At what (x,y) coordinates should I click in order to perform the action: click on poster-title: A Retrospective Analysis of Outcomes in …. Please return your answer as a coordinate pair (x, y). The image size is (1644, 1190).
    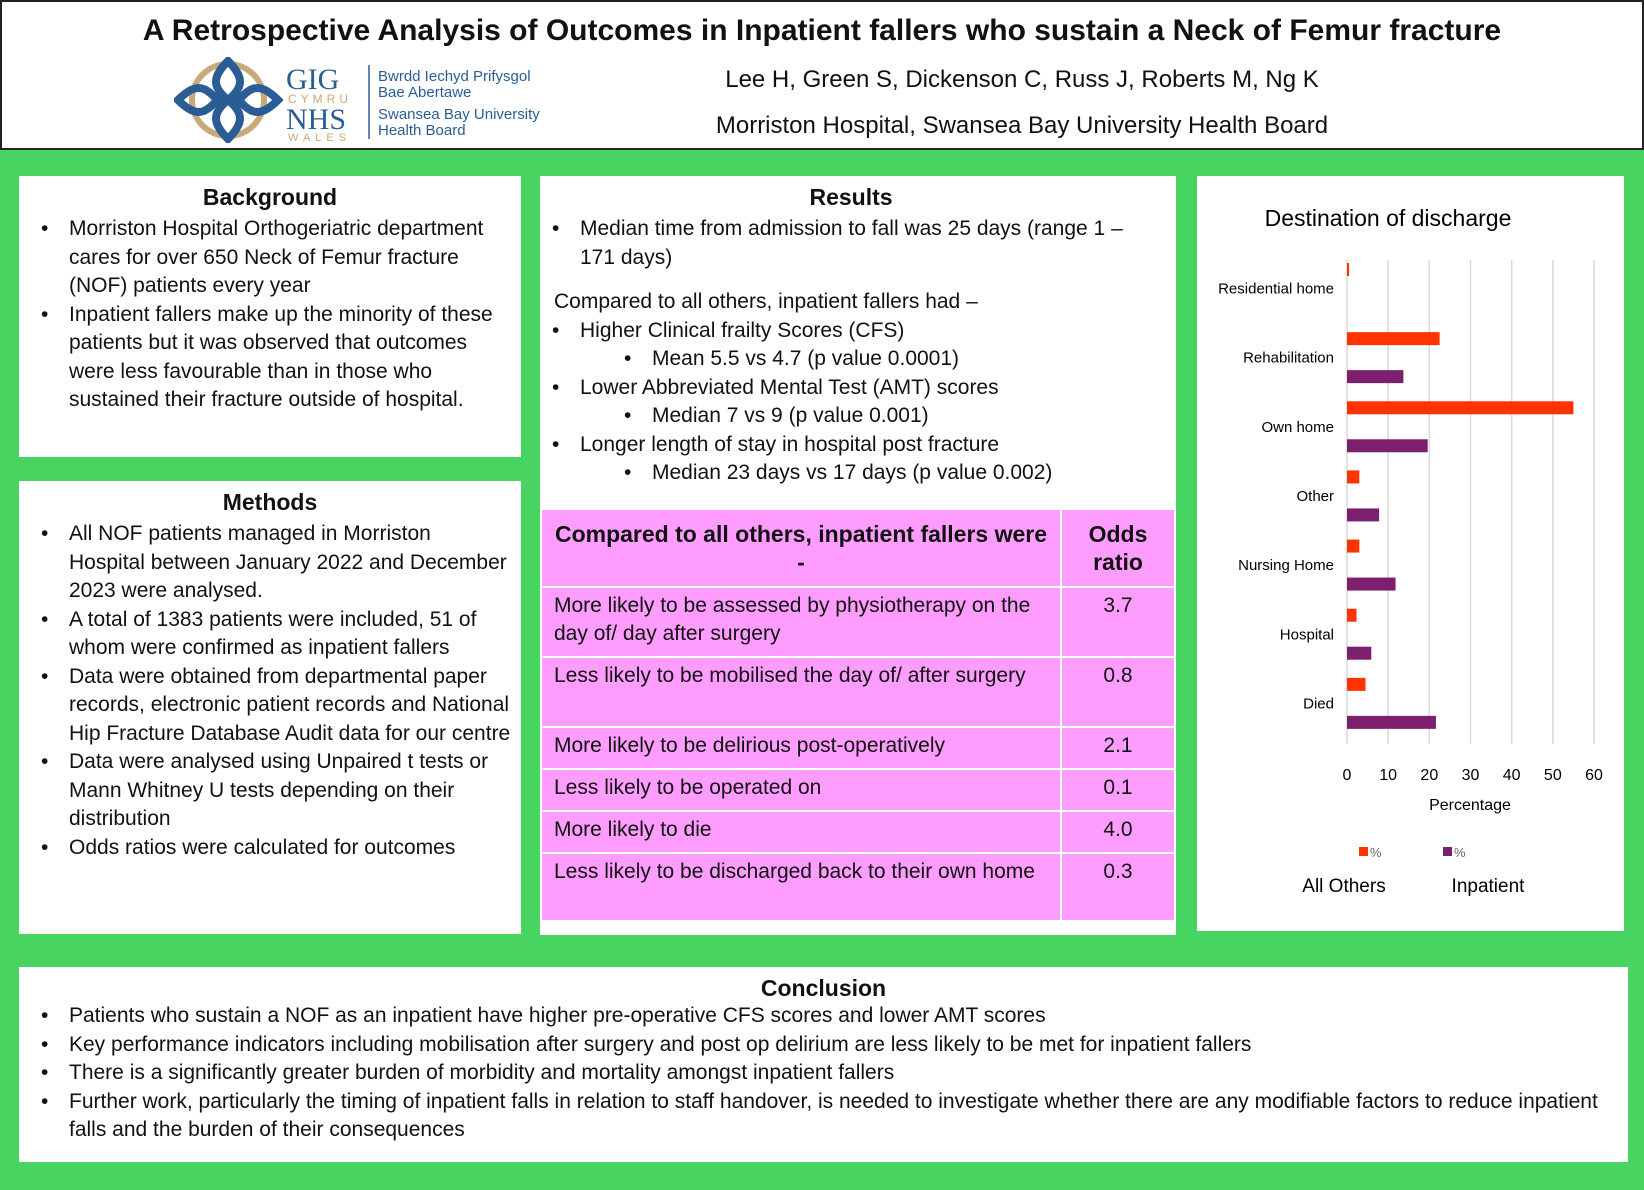
    Looking at the image, I should click on (822, 30).